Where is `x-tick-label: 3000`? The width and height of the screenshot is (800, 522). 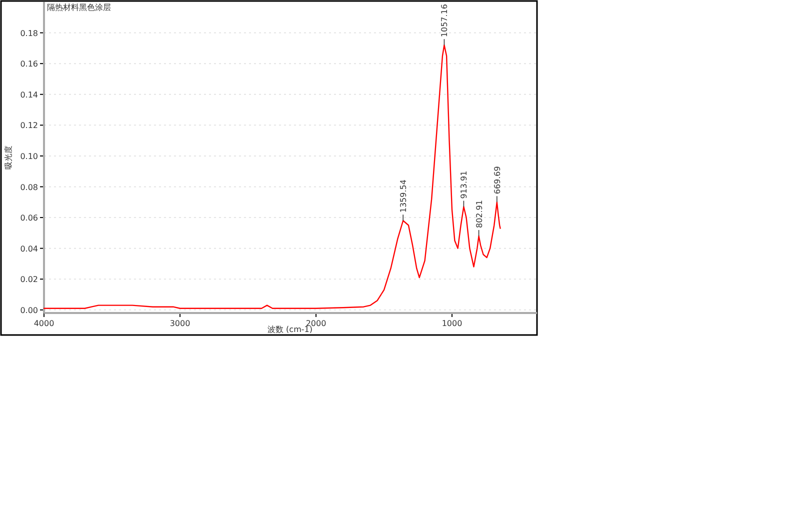
x-tick-label: 3000 is located at coordinates (180, 323).